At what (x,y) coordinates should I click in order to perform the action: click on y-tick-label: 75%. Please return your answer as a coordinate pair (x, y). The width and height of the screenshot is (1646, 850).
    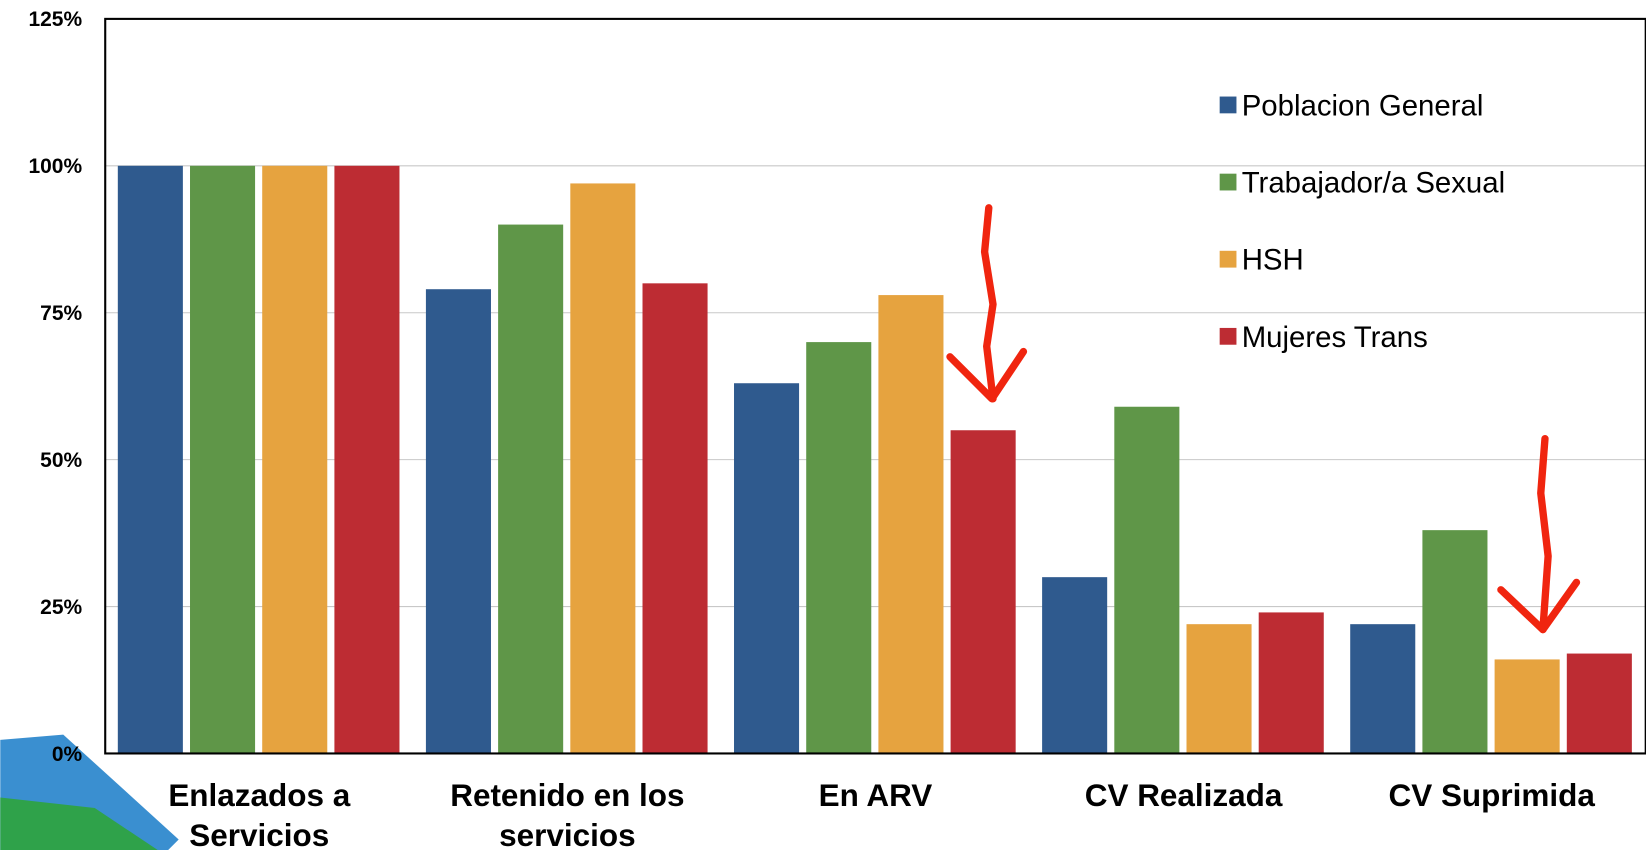
    Looking at the image, I should click on (61, 313).